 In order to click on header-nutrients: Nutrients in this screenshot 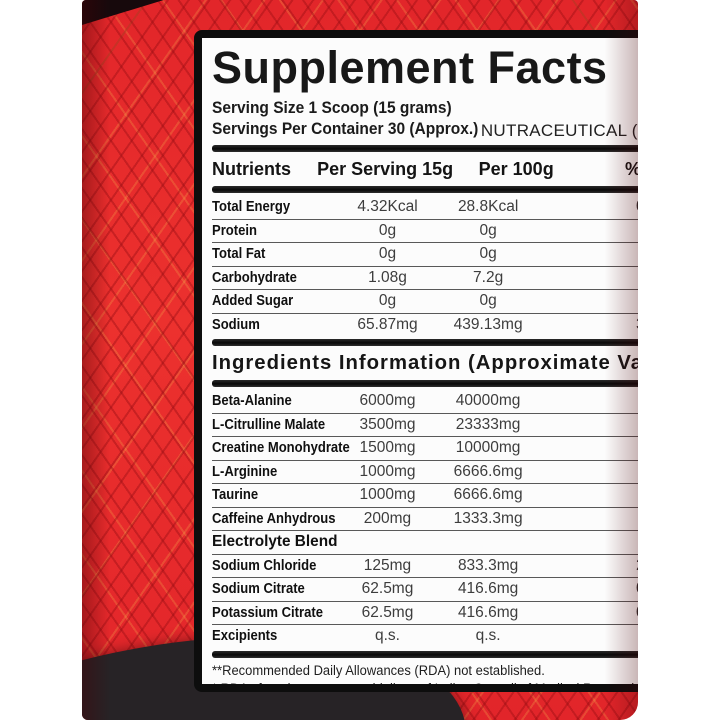, I will do `click(252, 169)`.